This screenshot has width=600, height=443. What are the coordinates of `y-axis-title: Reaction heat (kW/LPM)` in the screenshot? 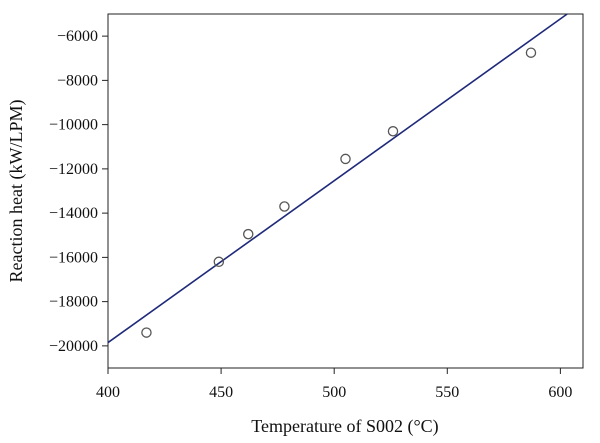 It's located at (16, 191).